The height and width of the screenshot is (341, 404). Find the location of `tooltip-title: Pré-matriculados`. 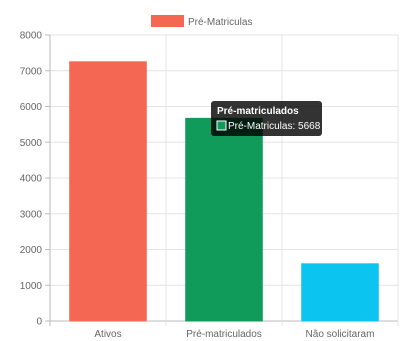

tooltip-title: Pré-matriculados is located at coordinates (258, 111).